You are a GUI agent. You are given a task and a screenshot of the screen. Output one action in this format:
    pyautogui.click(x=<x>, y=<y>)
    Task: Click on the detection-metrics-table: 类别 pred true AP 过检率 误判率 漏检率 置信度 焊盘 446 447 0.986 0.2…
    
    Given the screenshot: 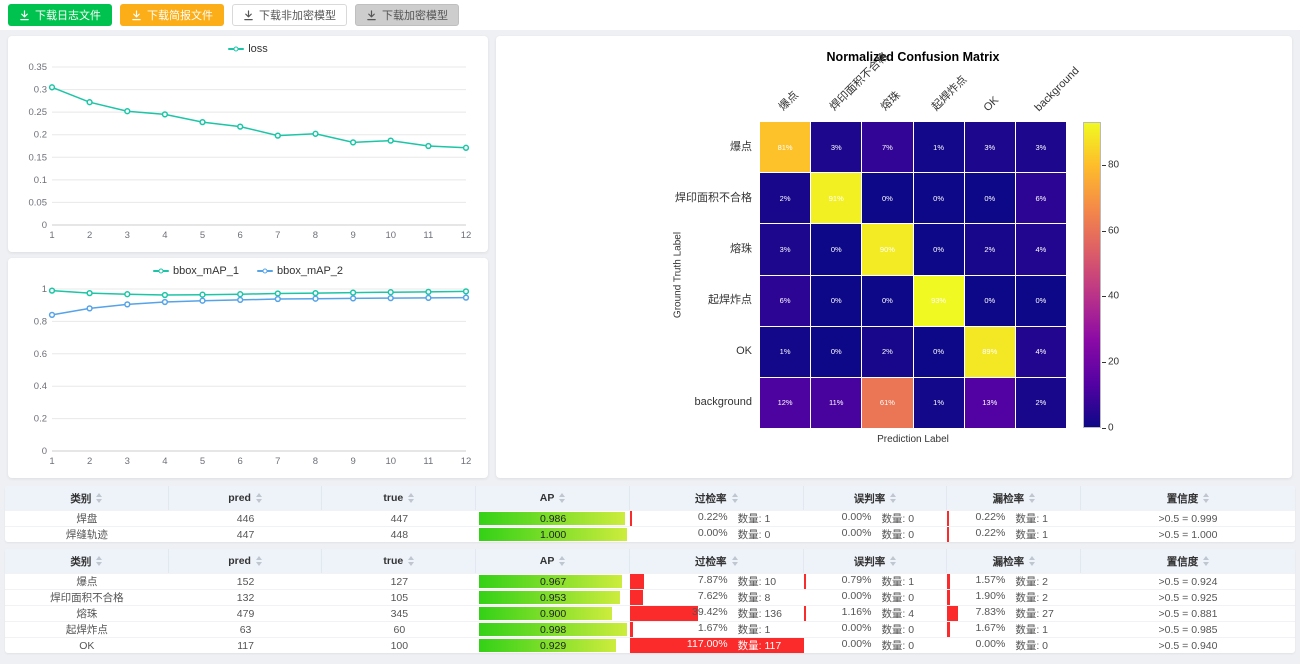 What is the action you would take?
    pyautogui.click(x=650, y=514)
    